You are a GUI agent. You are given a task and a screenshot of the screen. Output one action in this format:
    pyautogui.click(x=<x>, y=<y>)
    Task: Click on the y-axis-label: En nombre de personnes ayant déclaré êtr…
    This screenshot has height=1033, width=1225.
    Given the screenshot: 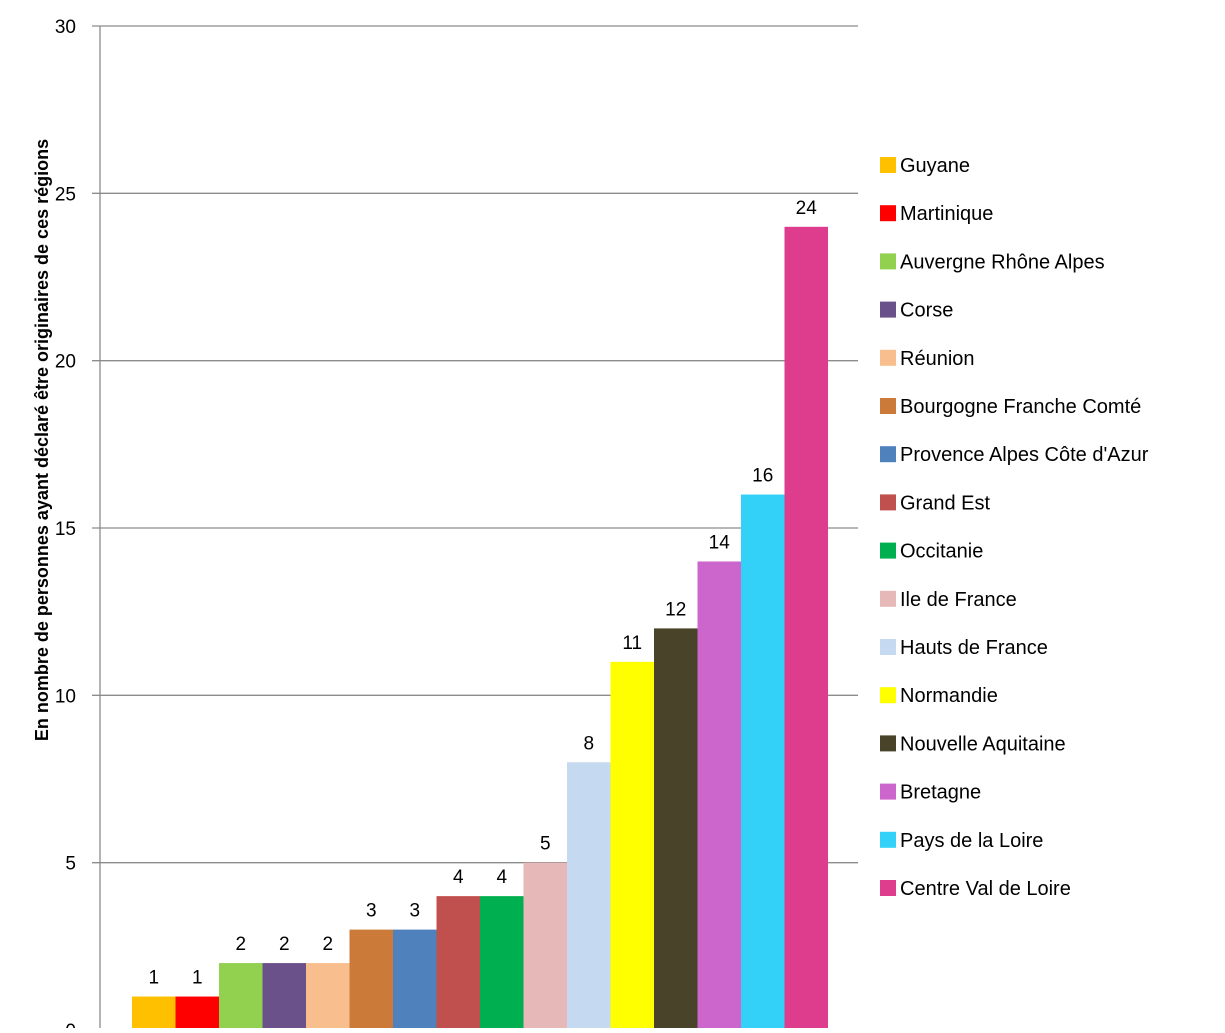 What is the action you would take?
    pyautogui.click(x=42, y=440)
    